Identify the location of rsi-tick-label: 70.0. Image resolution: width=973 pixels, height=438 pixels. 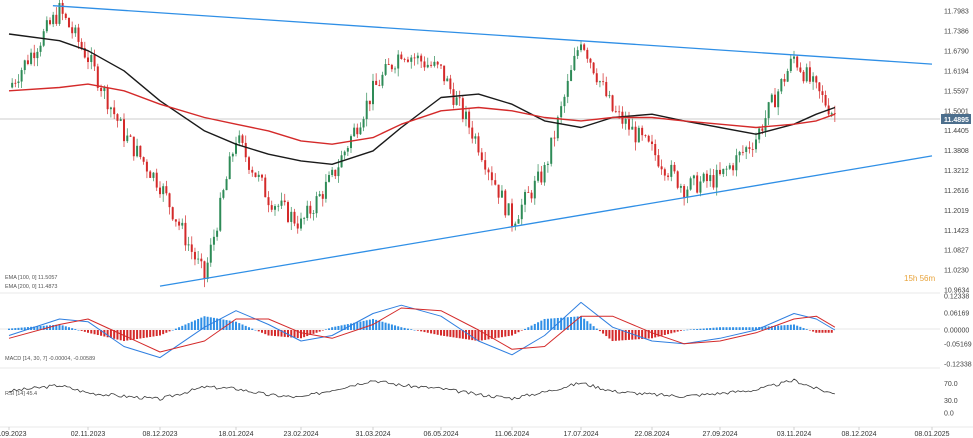
(951, 384).